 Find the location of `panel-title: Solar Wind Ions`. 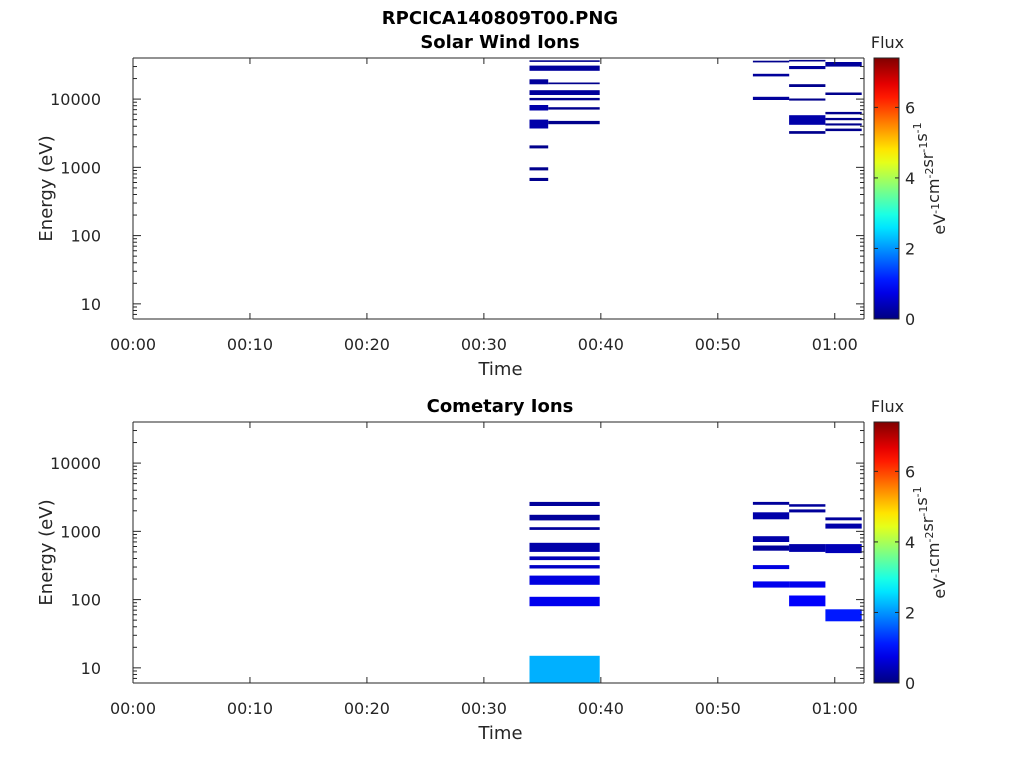

panel-title: Solar Wind Ions is located at coordinates (499, 42).